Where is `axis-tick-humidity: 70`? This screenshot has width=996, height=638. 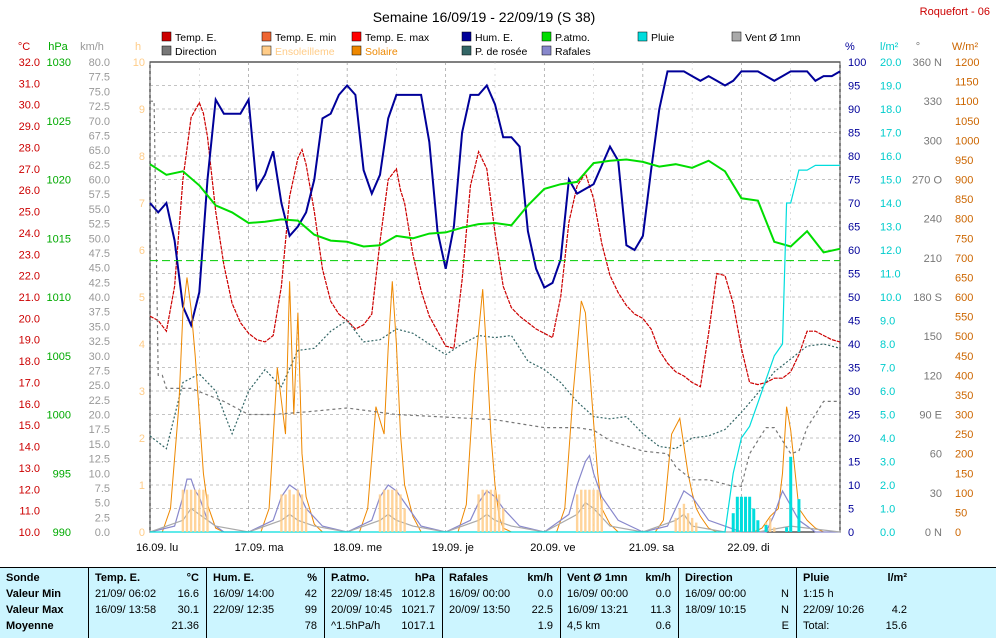
axis-tick-humidity: 70 is located at coordinates (854, 204).